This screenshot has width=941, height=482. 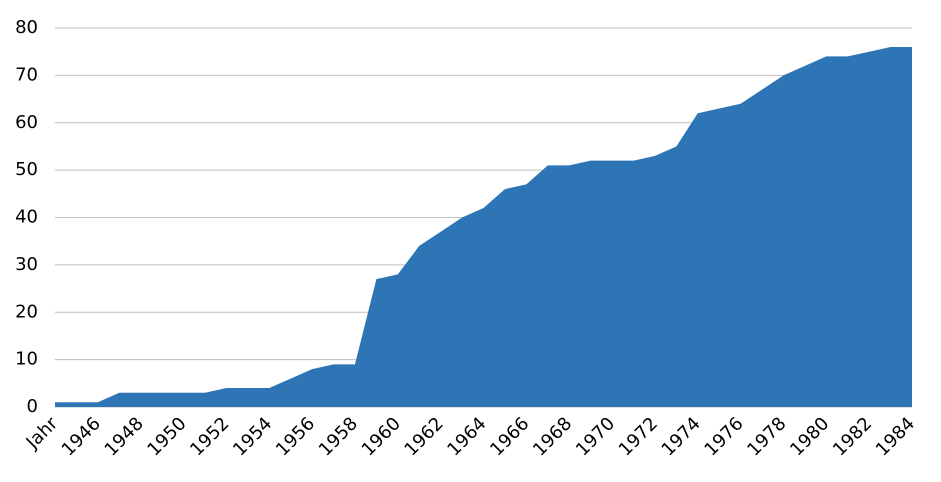 I want to click on y-tick-label: 40, so click(x=26, y=217).